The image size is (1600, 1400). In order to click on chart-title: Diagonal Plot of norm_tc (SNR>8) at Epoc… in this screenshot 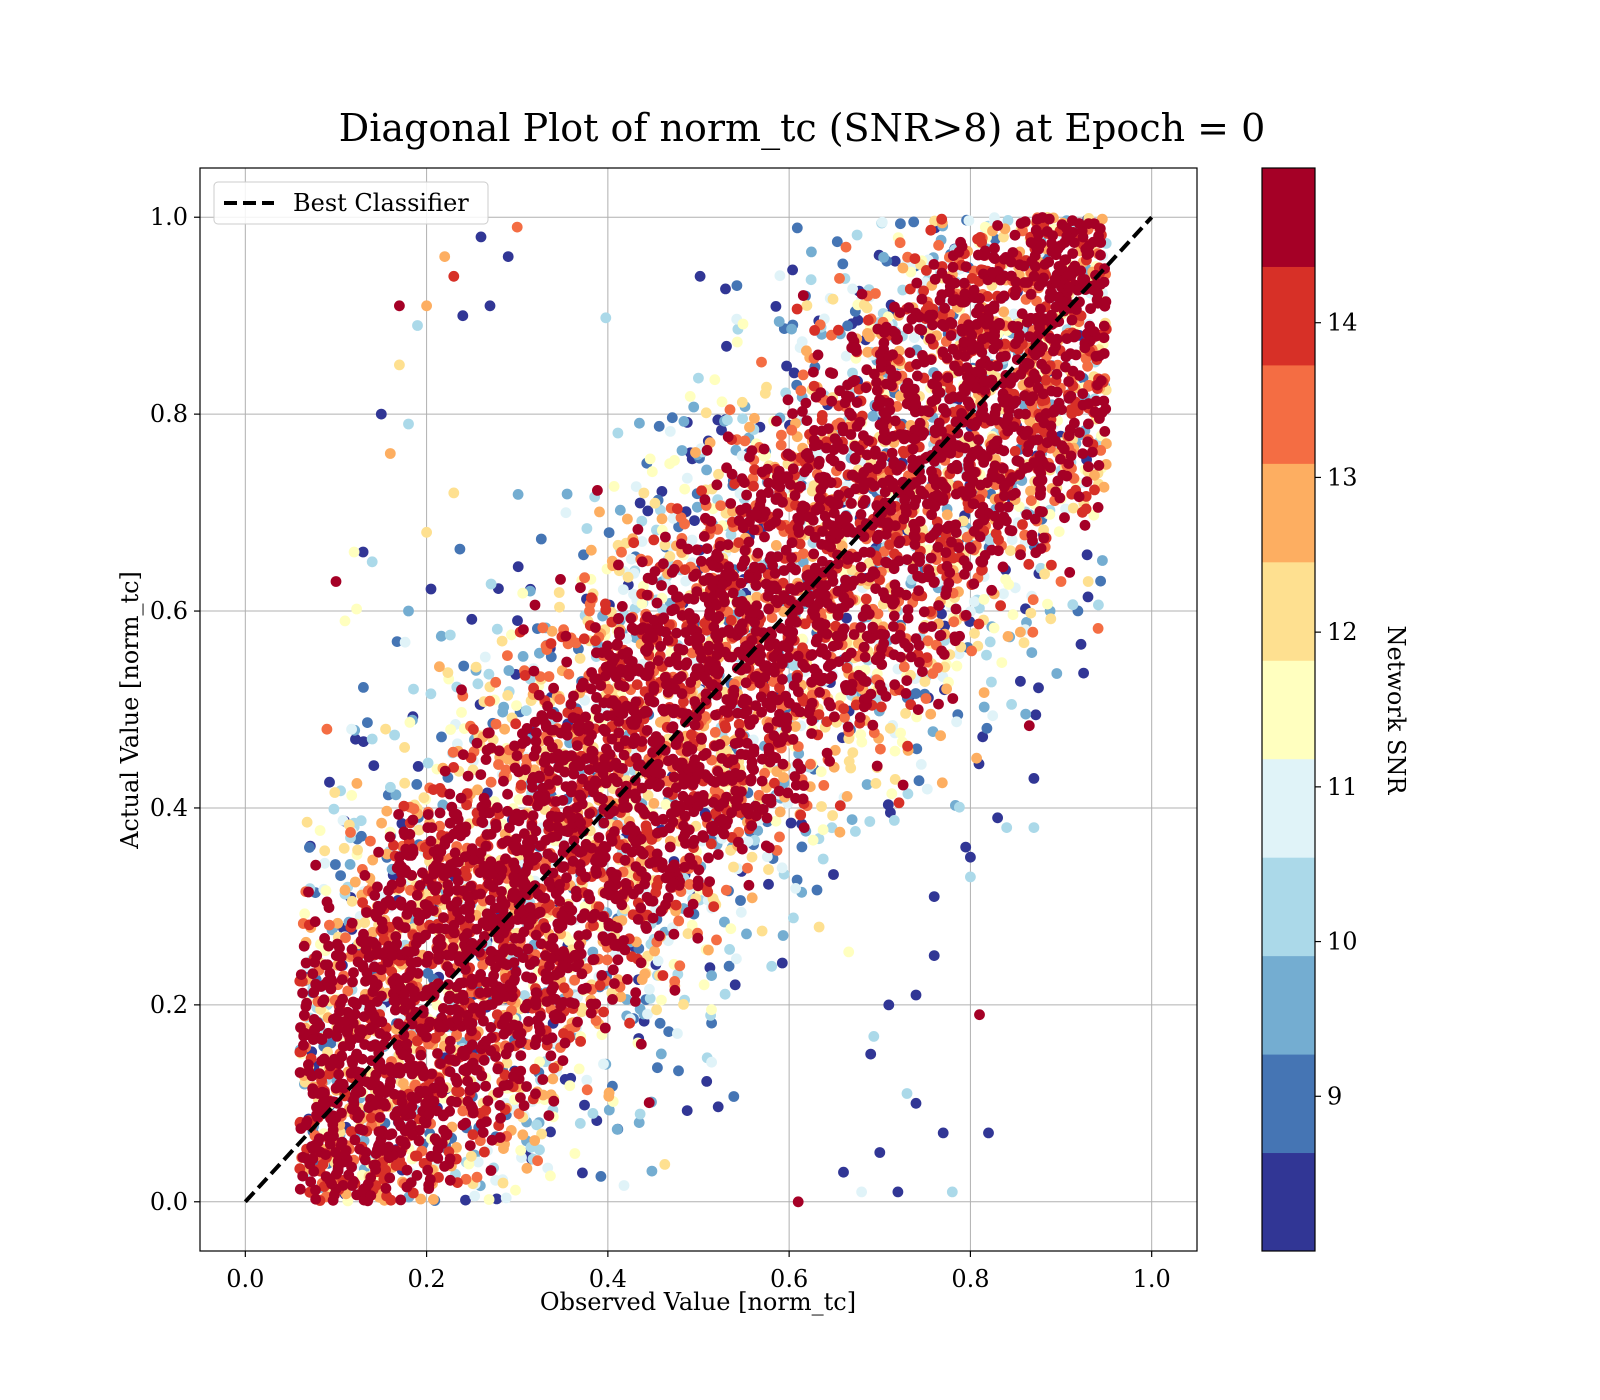, I will do `click(802, 128)`.